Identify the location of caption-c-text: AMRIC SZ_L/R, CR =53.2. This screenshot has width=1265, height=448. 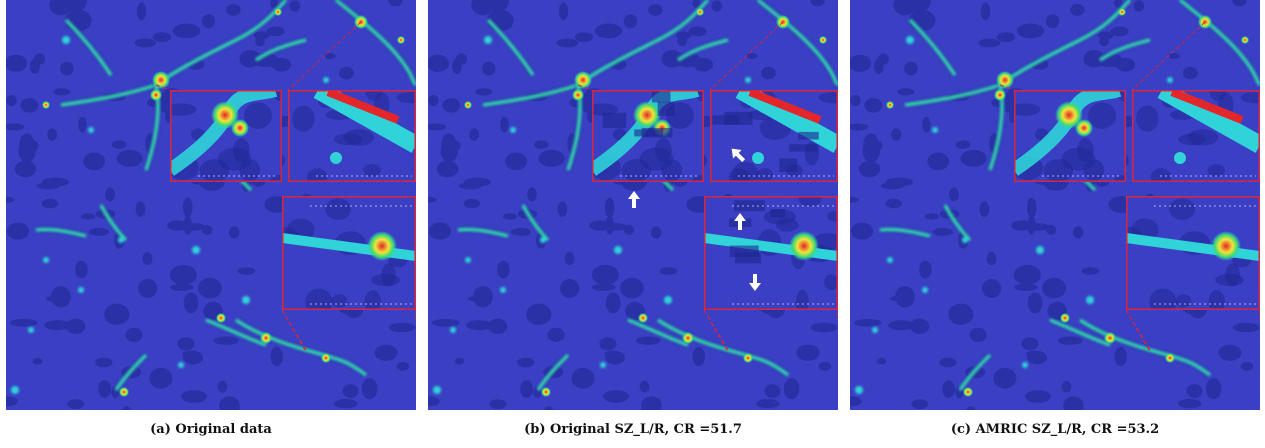
(1067, 429).